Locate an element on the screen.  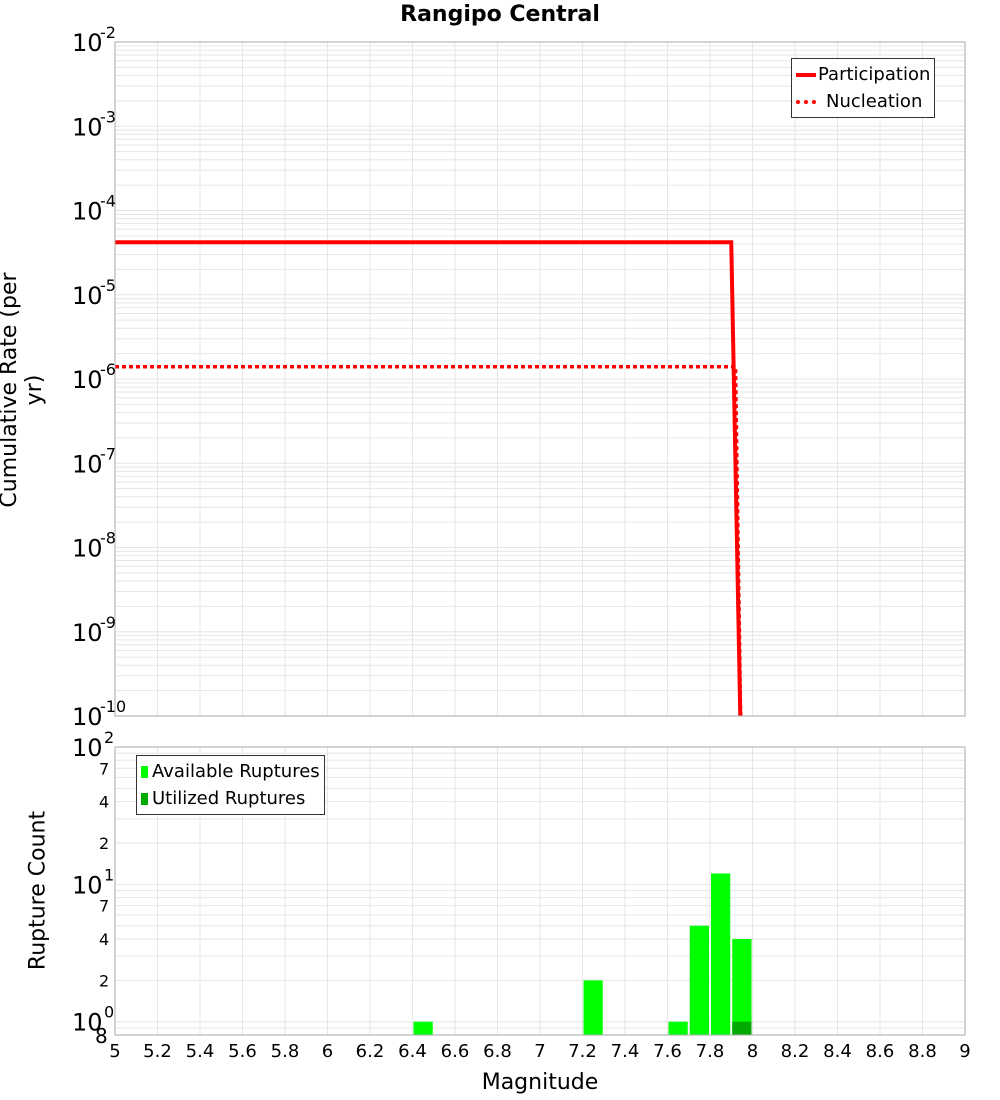
legend-item-utilized: Utilized Ruptures is located at coordinates (230, 798).